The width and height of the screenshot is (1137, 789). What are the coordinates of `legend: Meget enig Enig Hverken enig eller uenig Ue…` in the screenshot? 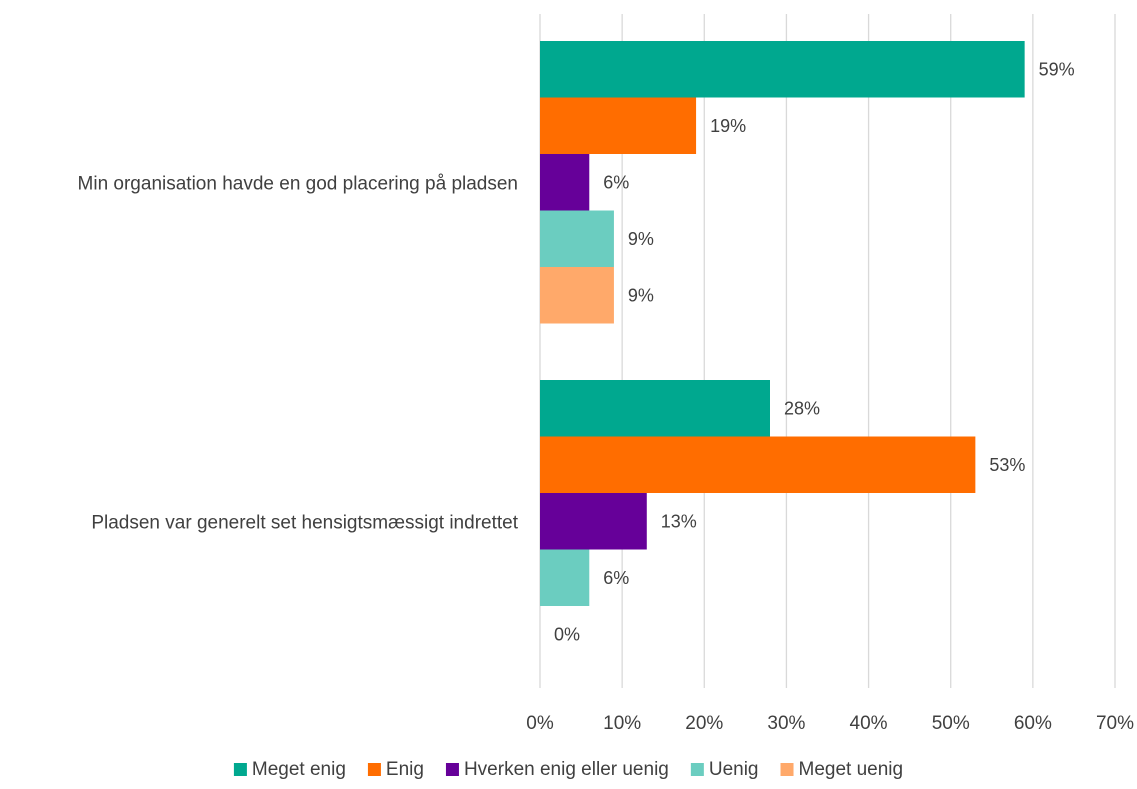 It's located at (568, 769).